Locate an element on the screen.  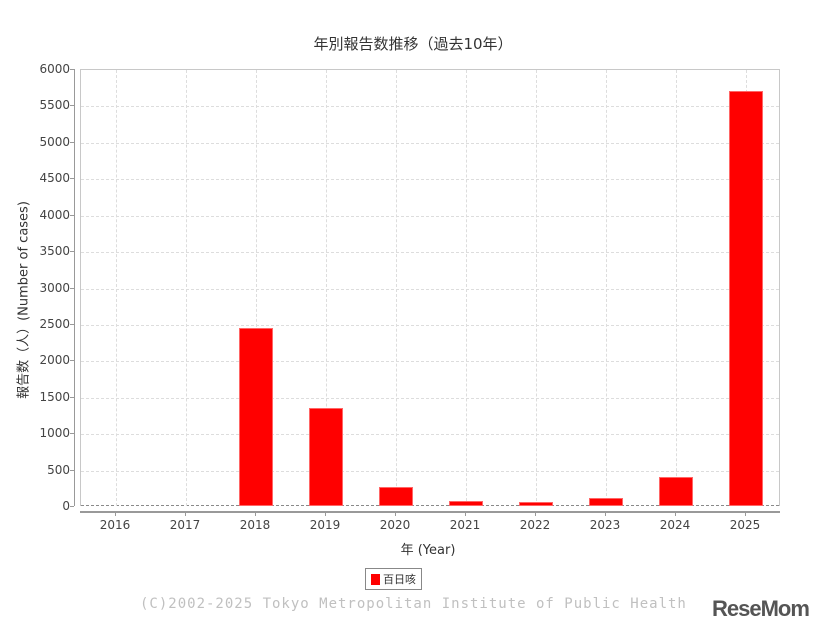
x-tick-label: 2024 is located at coordinates (675, 525).